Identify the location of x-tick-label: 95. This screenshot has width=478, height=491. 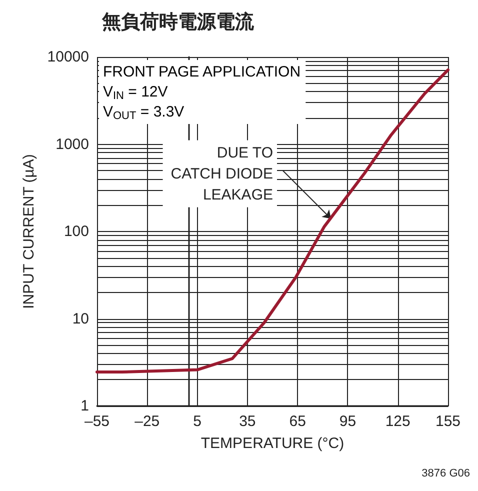
(347, 421).